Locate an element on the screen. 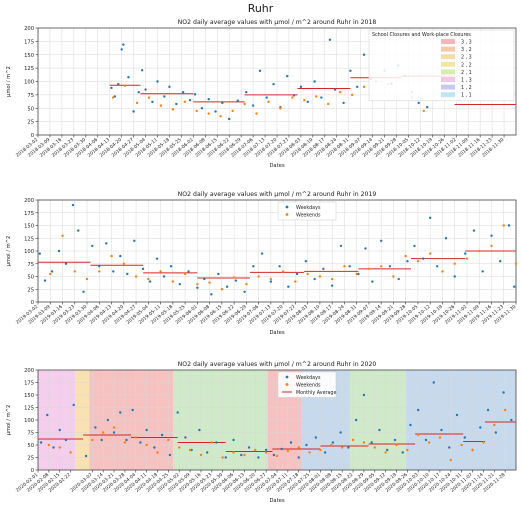  legend: Weekdays Weekends is located at coordinates (307, 211).